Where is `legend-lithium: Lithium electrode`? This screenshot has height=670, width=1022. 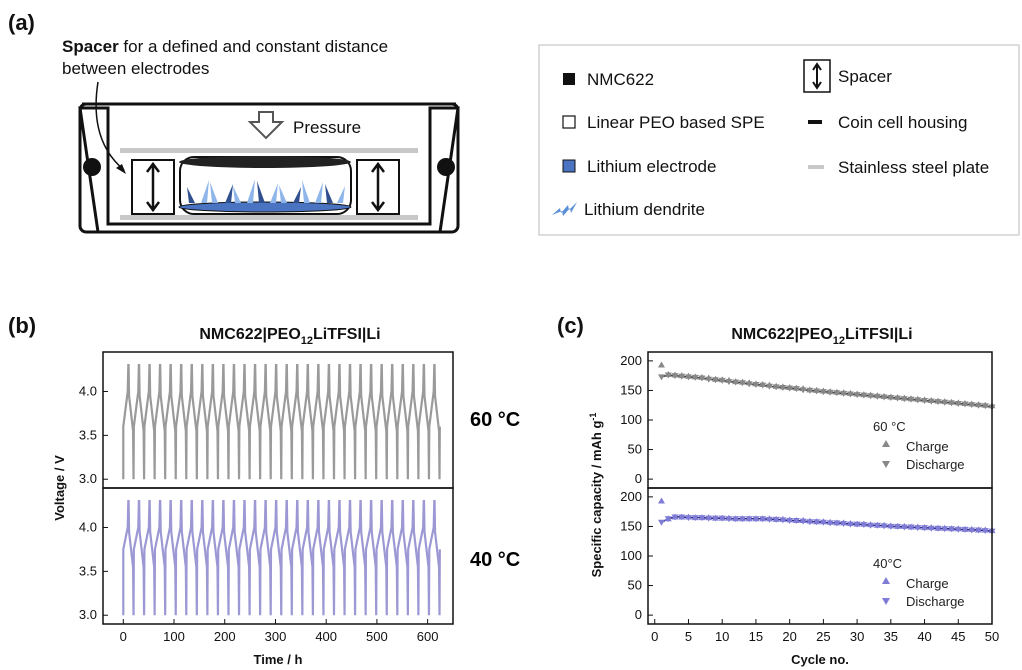
legend-lithium: Lithium electrode is located at coordinates (639, 166).